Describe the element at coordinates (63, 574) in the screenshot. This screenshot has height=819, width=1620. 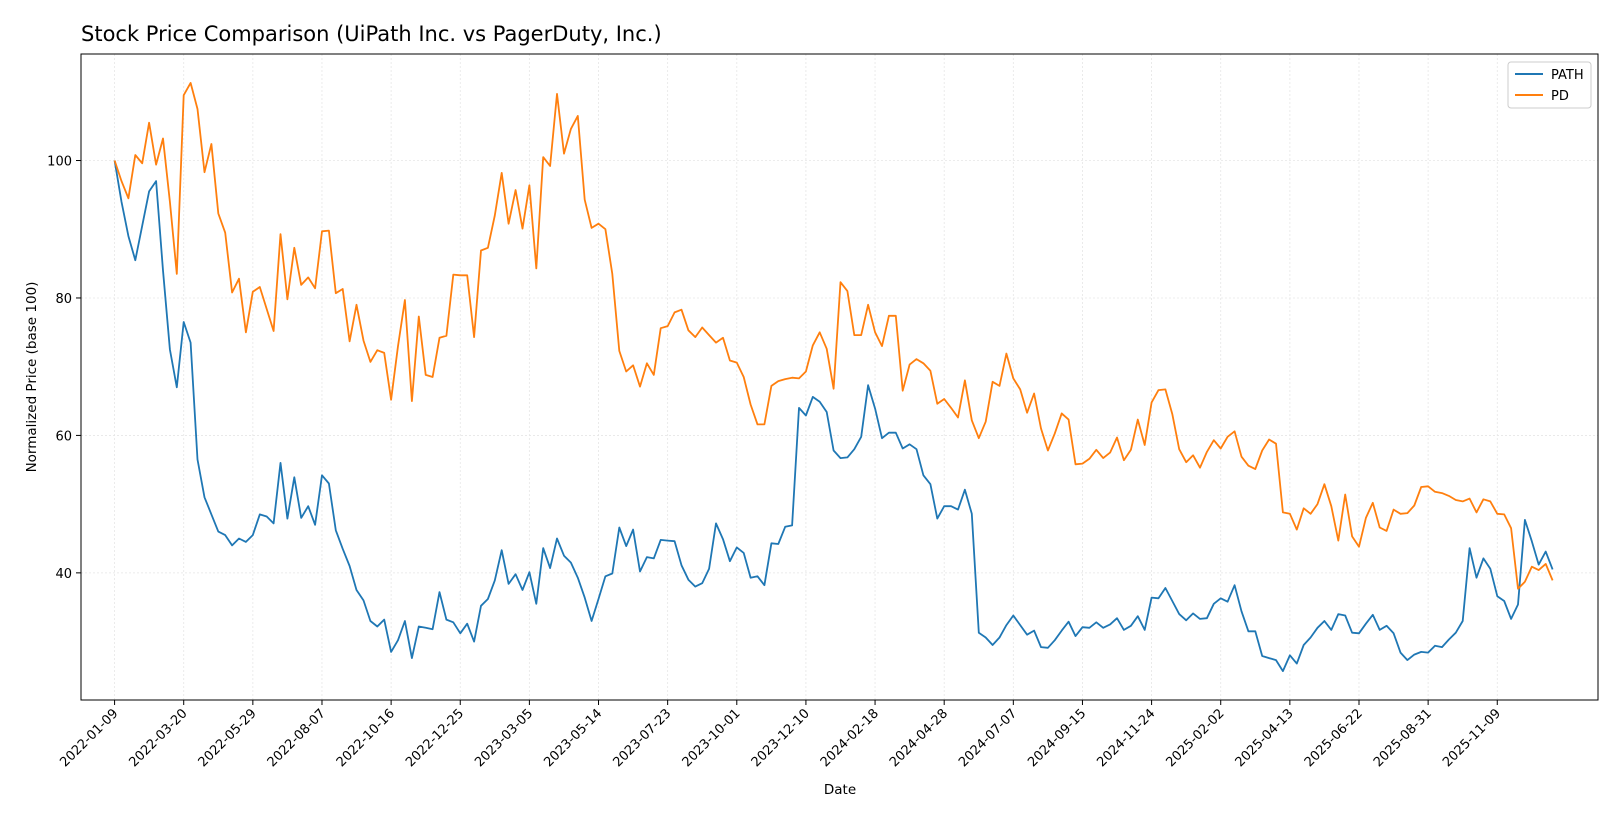
I see `y-tick-label: 40` at that location.